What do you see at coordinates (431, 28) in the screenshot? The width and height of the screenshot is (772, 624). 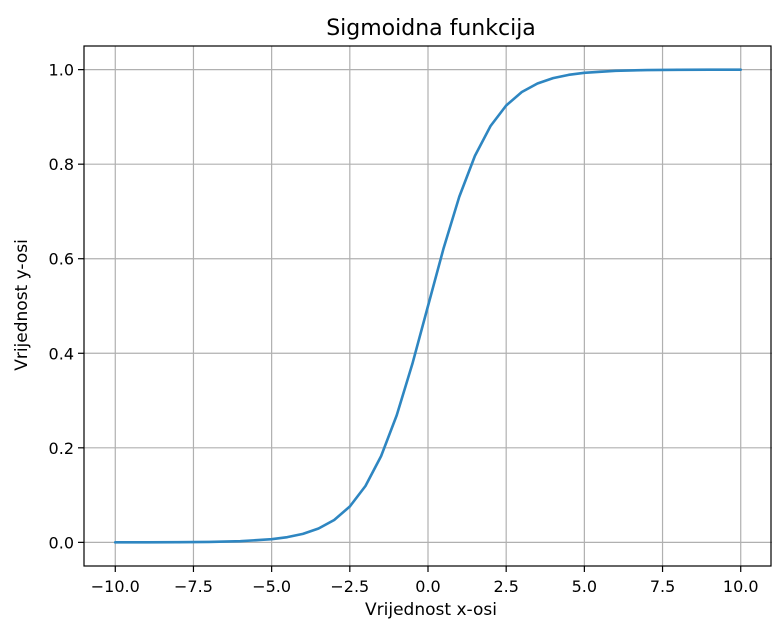 I see `chart-title: Sigmoidna funkcija` at bounding box center [431, 28].